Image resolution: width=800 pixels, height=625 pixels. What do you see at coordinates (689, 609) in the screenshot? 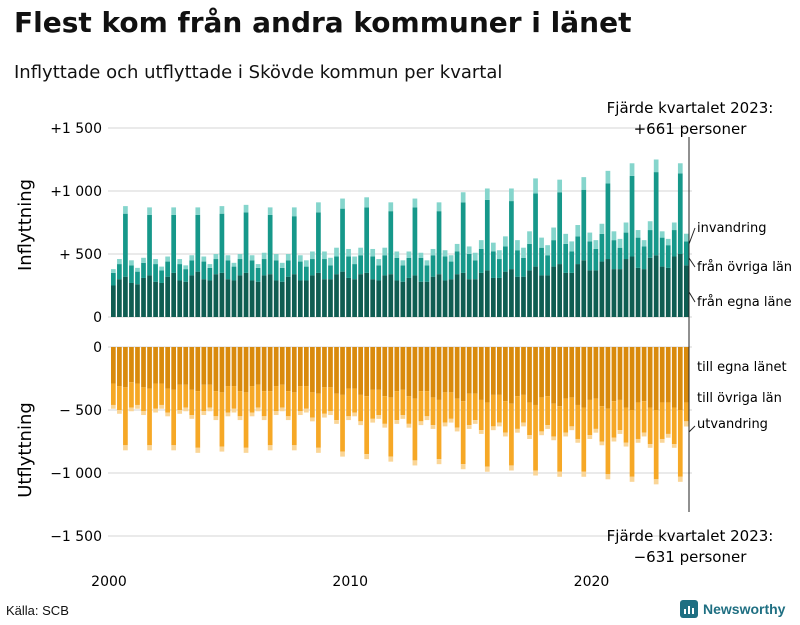
I see `newsworthy-logo-icon` at bounding box center [689, 609].